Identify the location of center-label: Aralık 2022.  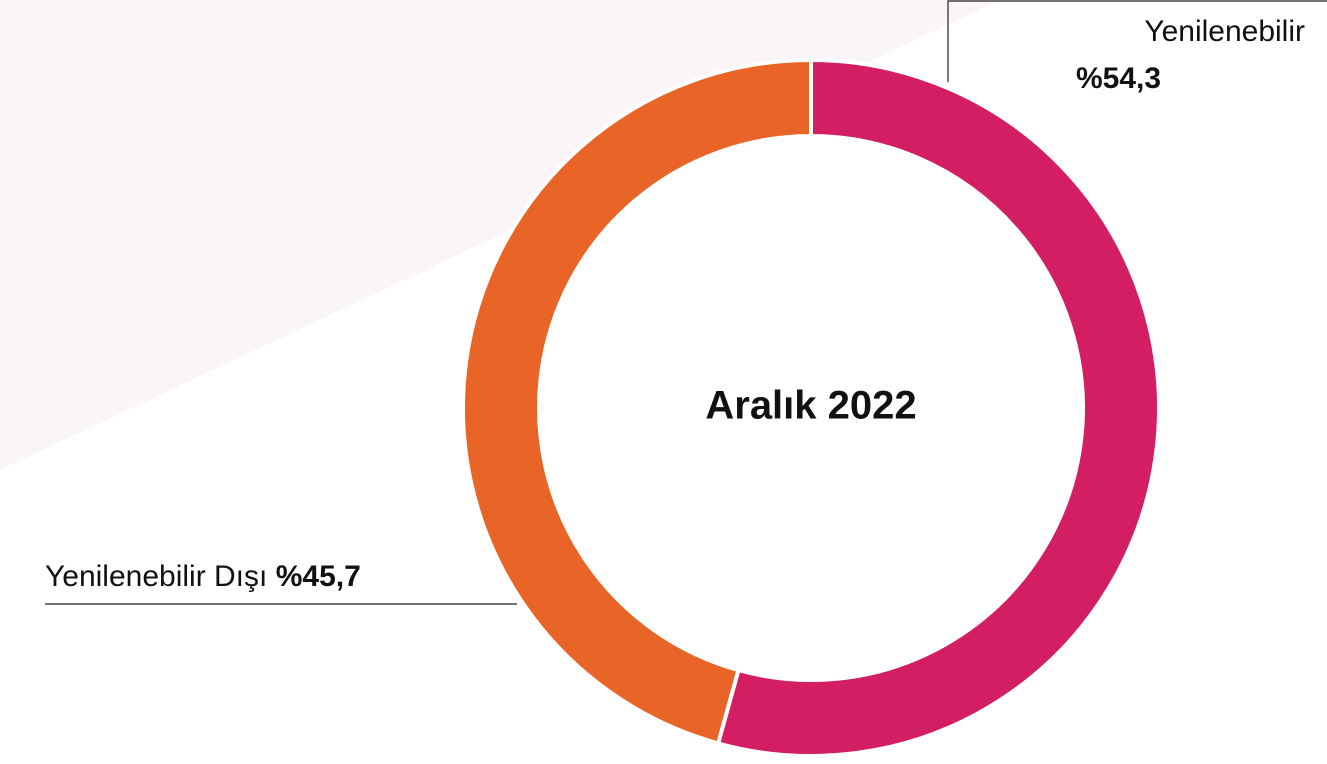
(810, 406).